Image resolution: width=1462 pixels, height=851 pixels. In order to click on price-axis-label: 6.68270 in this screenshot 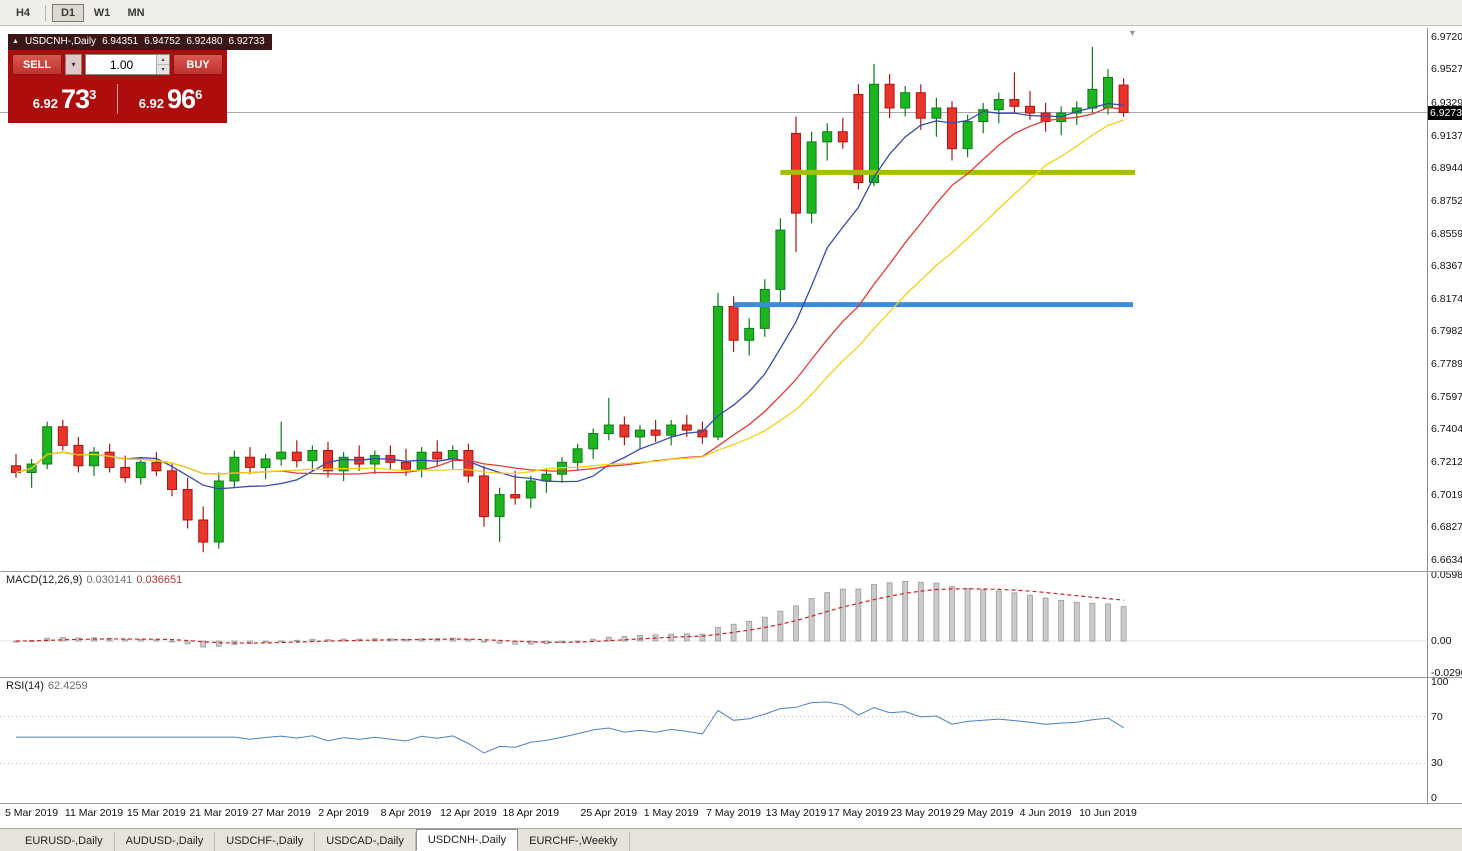, I will do `click(1446, 527)`.